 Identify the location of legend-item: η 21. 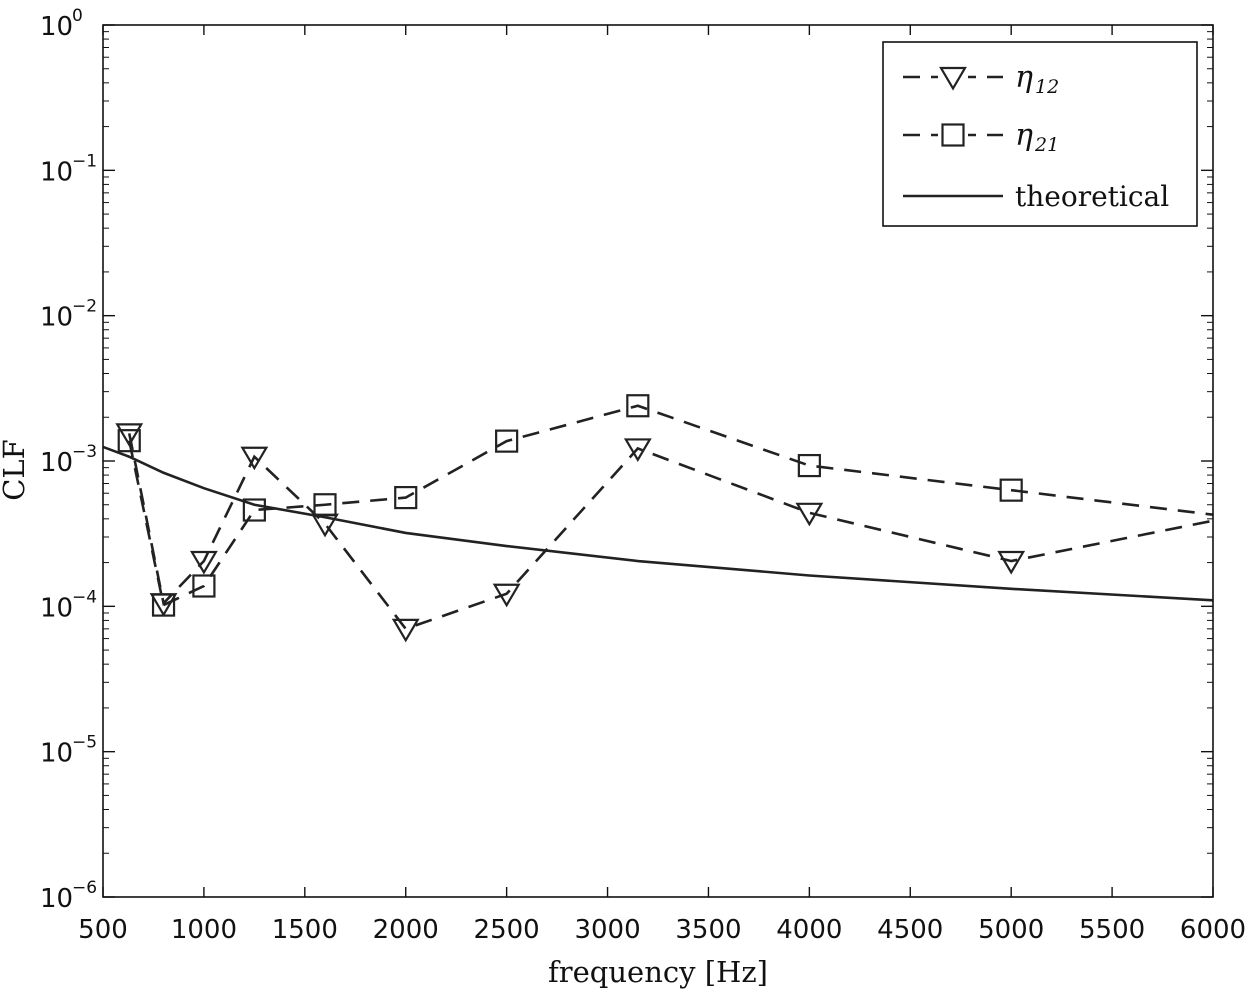
(981, 137).